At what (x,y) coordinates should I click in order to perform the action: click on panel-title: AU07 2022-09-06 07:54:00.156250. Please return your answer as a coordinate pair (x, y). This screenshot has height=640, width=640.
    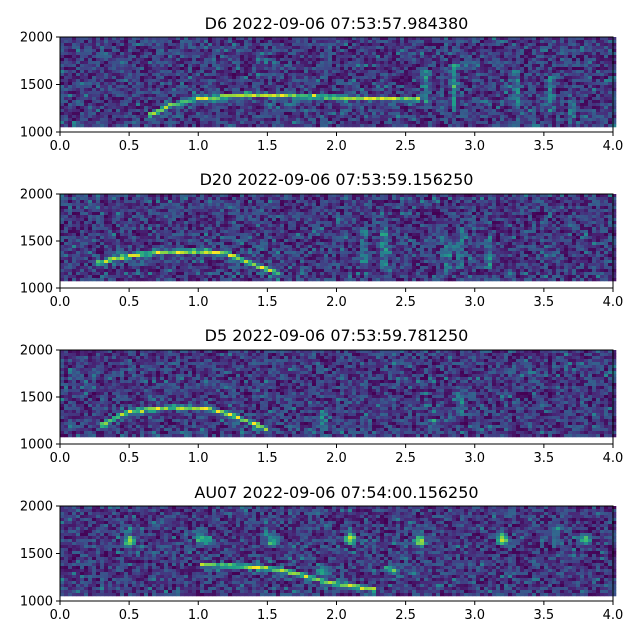
    Looking at the image, I should click on (336, 492).